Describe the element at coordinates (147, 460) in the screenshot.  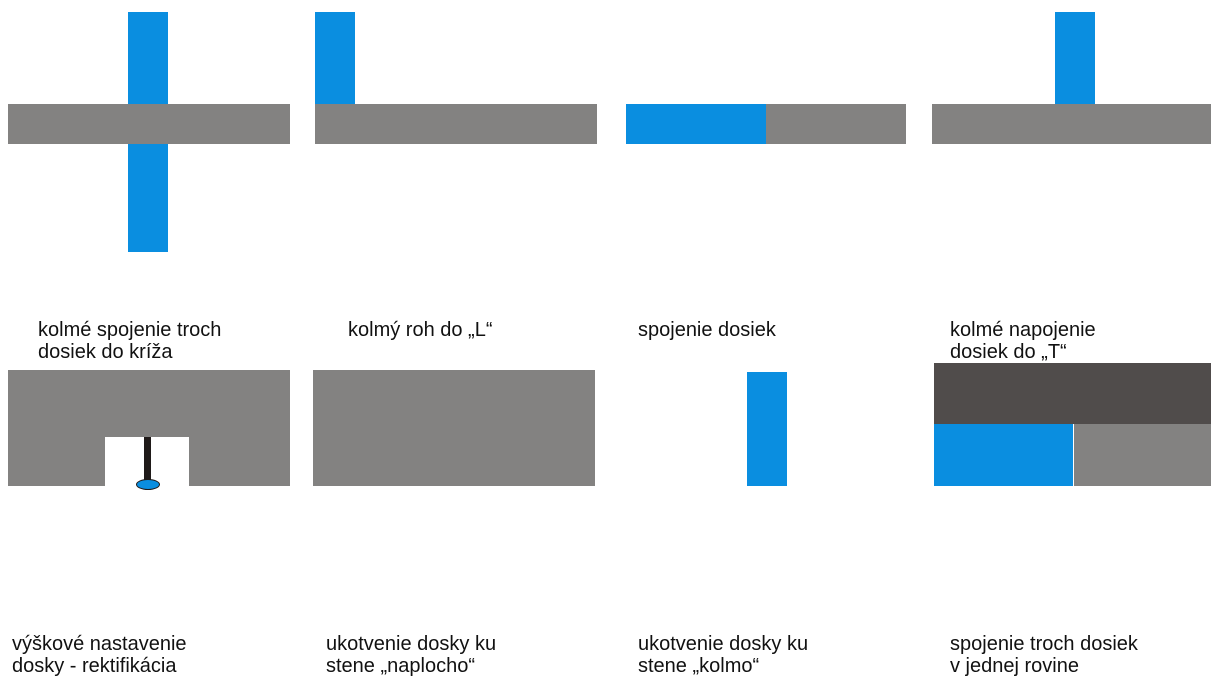
I see `adjust-bolt` at that location.